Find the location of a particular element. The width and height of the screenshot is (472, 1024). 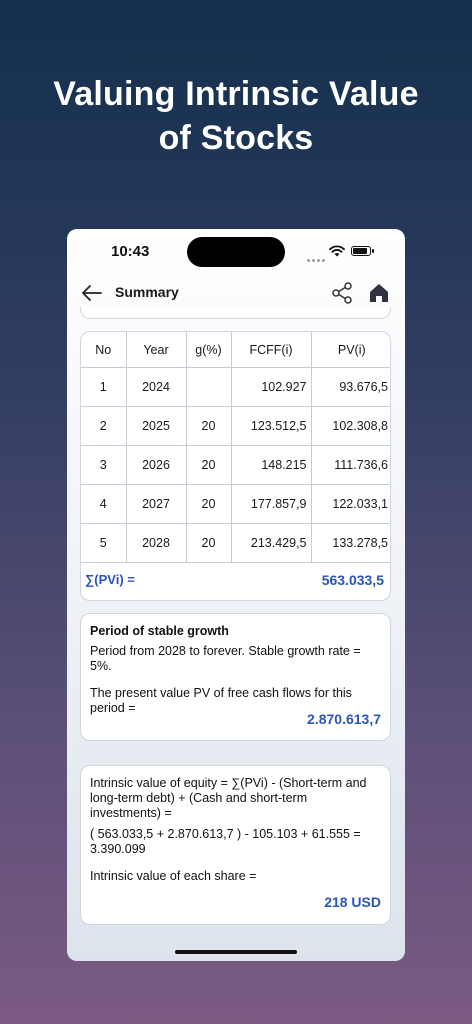

pv-sum-row: ∑(PVi) = 563.033,5 is located at coordinates (235, 580).